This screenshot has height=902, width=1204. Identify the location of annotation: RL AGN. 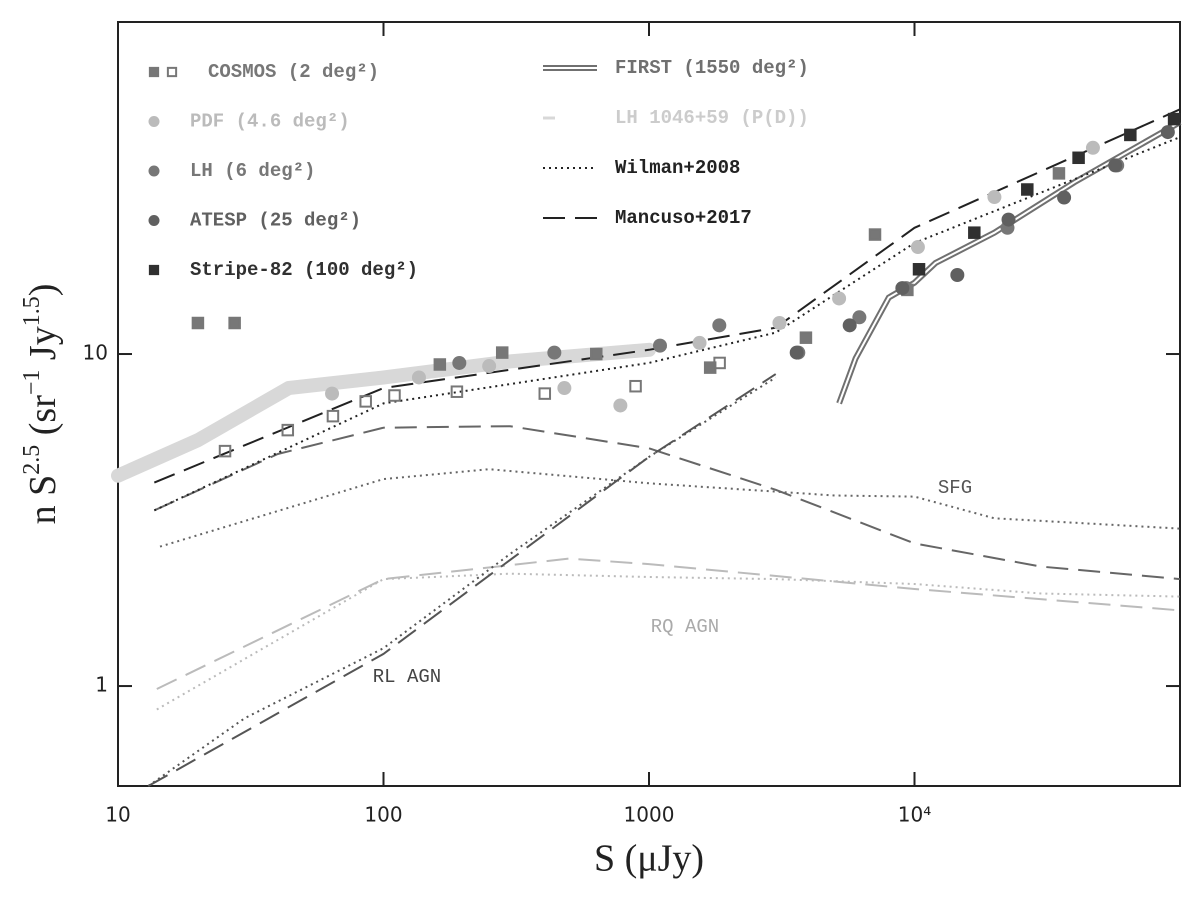
(407, 677).